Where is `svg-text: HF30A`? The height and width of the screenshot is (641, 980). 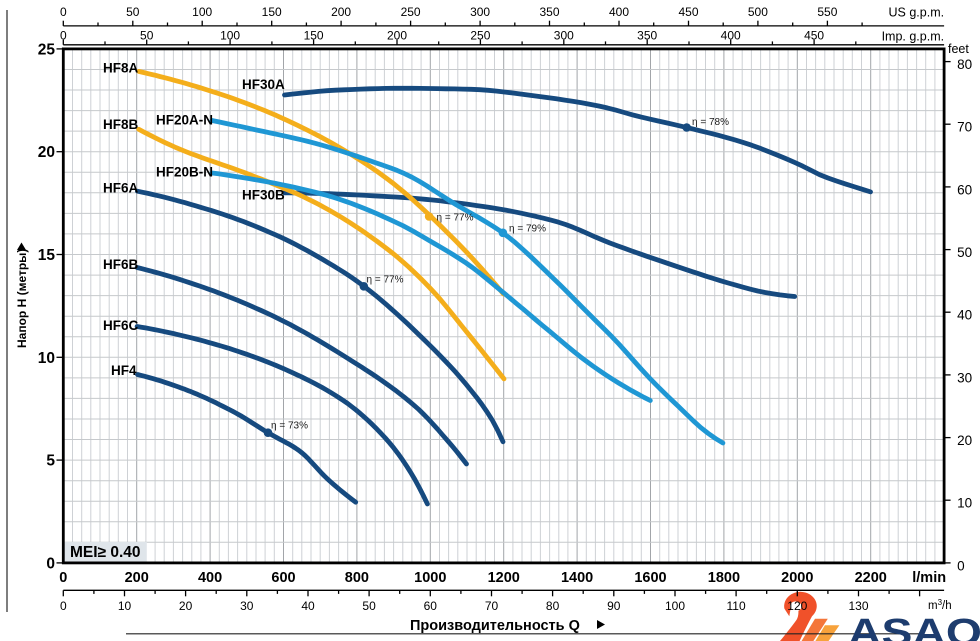
svg-text: HF30A is located at coordinates (263, 84).